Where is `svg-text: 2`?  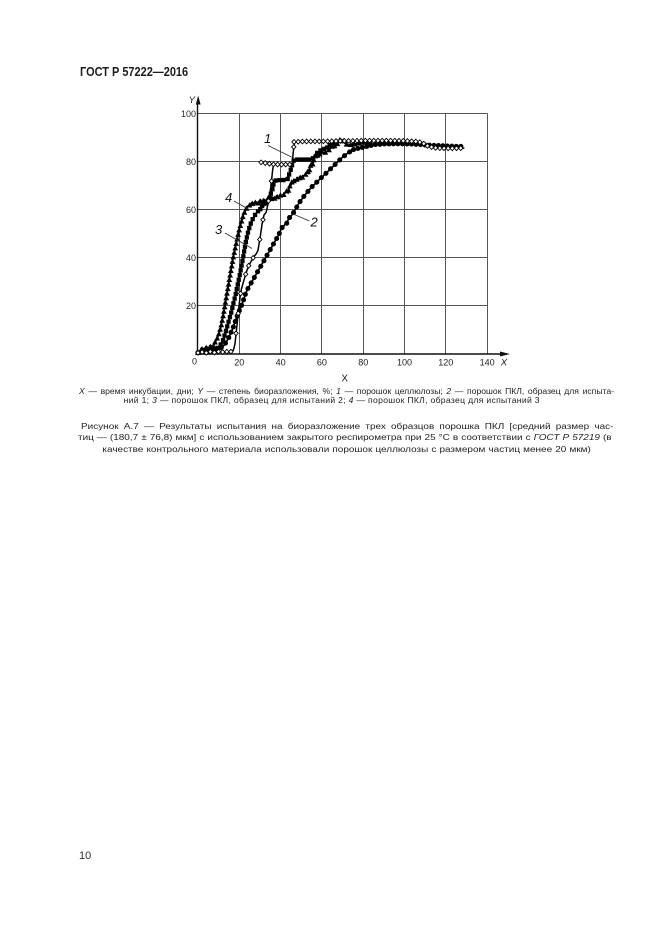
svg-text: 2 is located at coordinates (314, 222).